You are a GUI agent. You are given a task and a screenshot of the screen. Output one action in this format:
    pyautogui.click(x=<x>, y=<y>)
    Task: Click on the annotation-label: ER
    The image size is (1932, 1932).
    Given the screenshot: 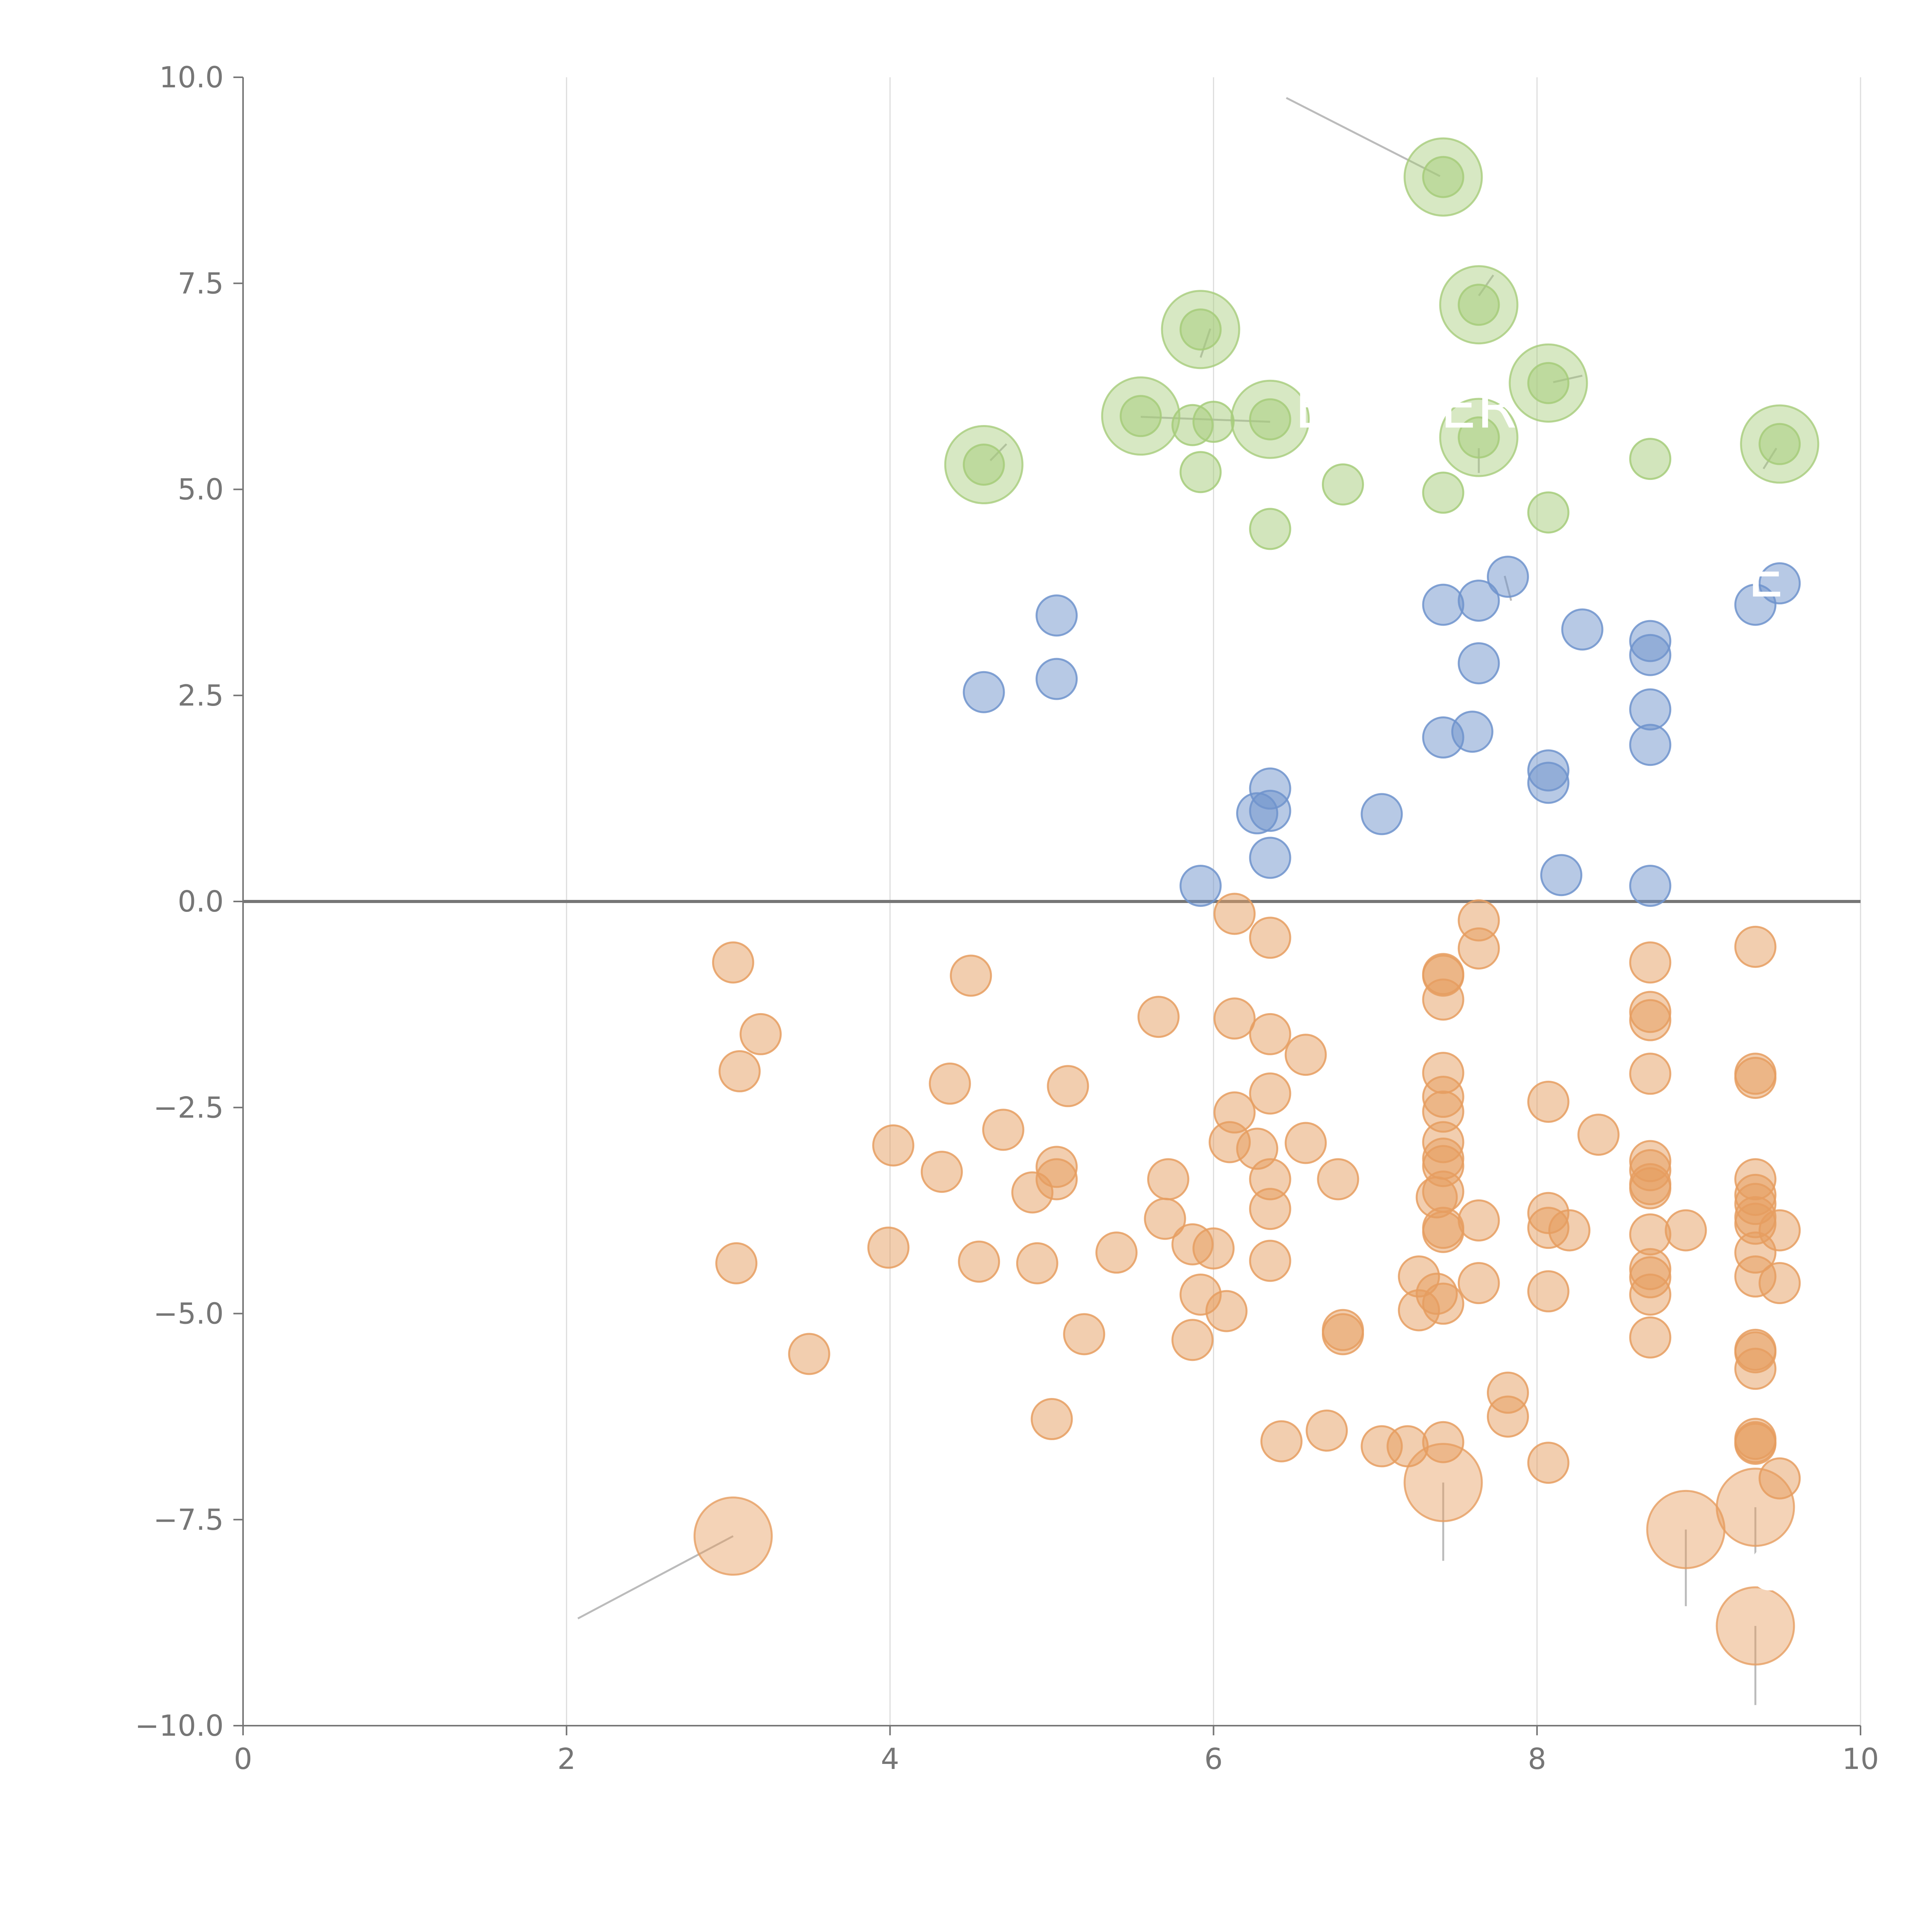 What is the action you would take?
    pyautogui.click(x=1478, y=408)
    